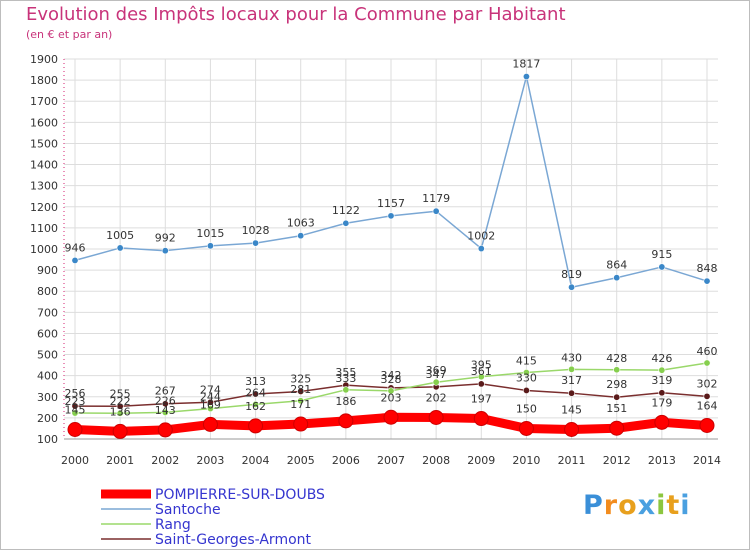 This screenshot has height=550, width=750. I want to click on data-label: 150, so click(526, 408).